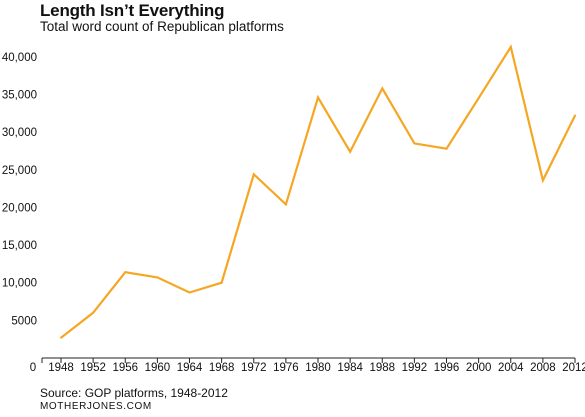  Describe the element at coordinates (19, 284) in the screenshot. I see `y-tick-label: 10,000` at that location.